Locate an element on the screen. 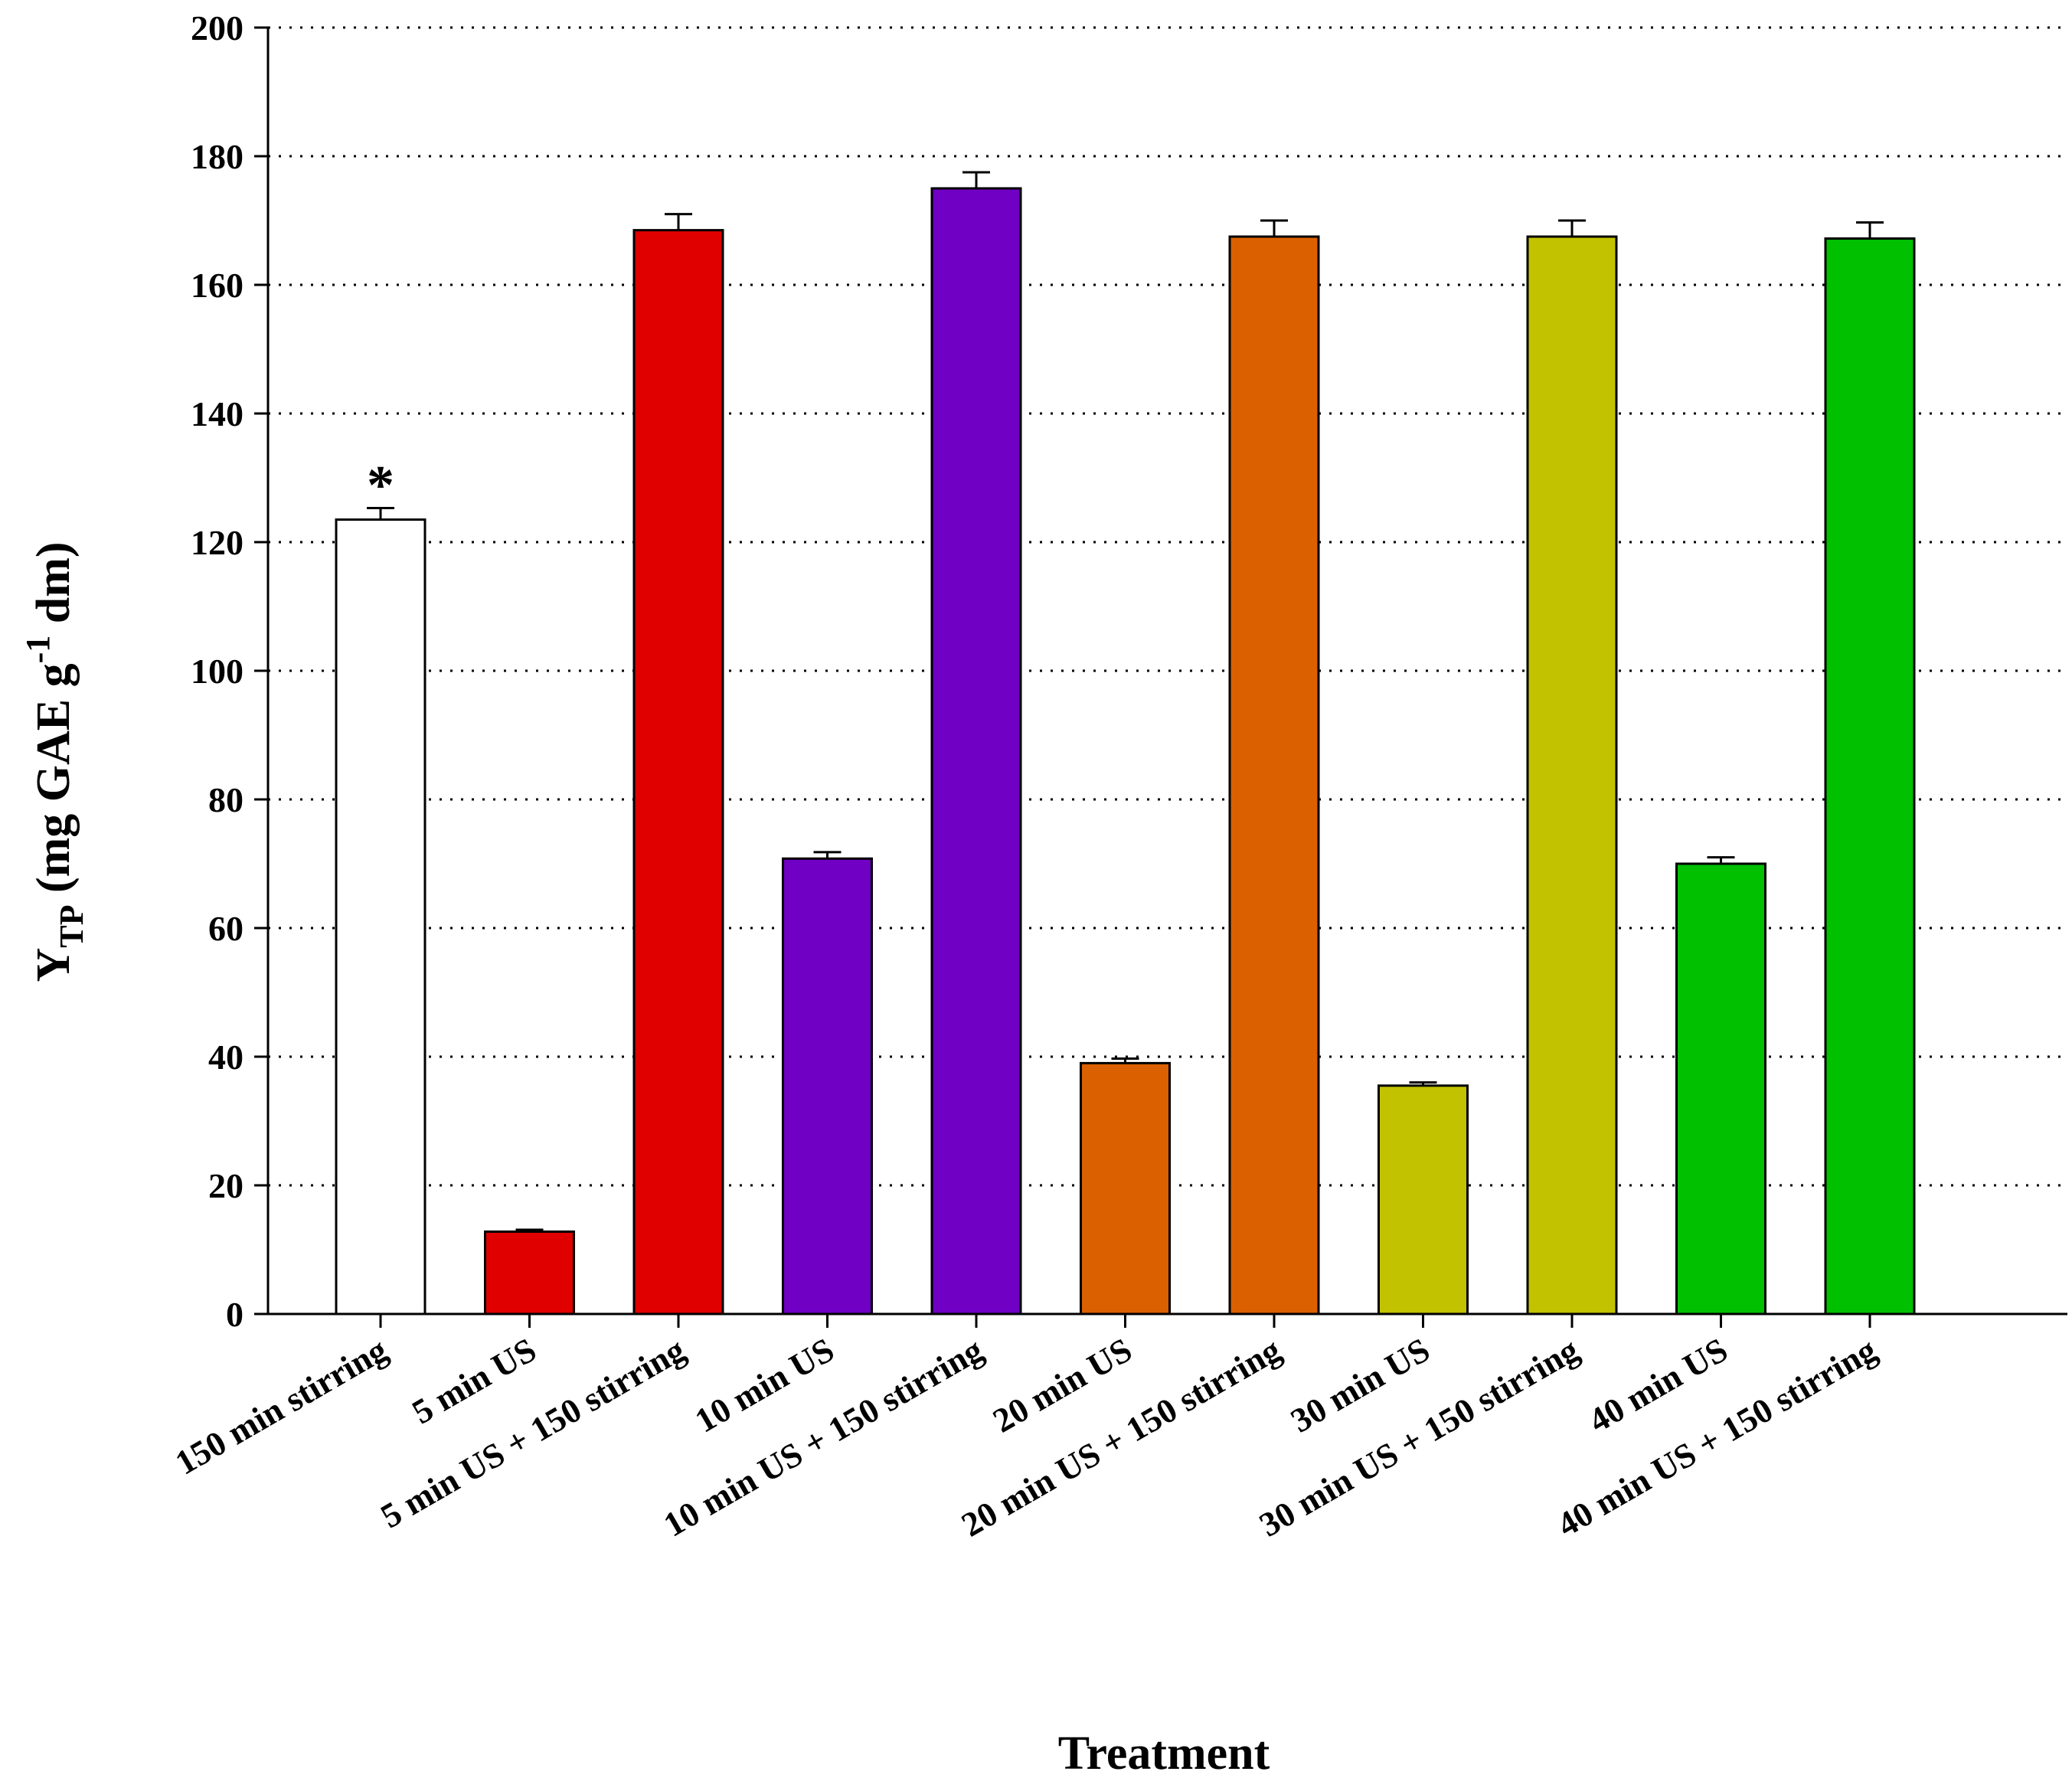 This screenshot has height=1778, width=2072. y-axis-title-unit: (mg GAE g is located at coordinates (54, 783).